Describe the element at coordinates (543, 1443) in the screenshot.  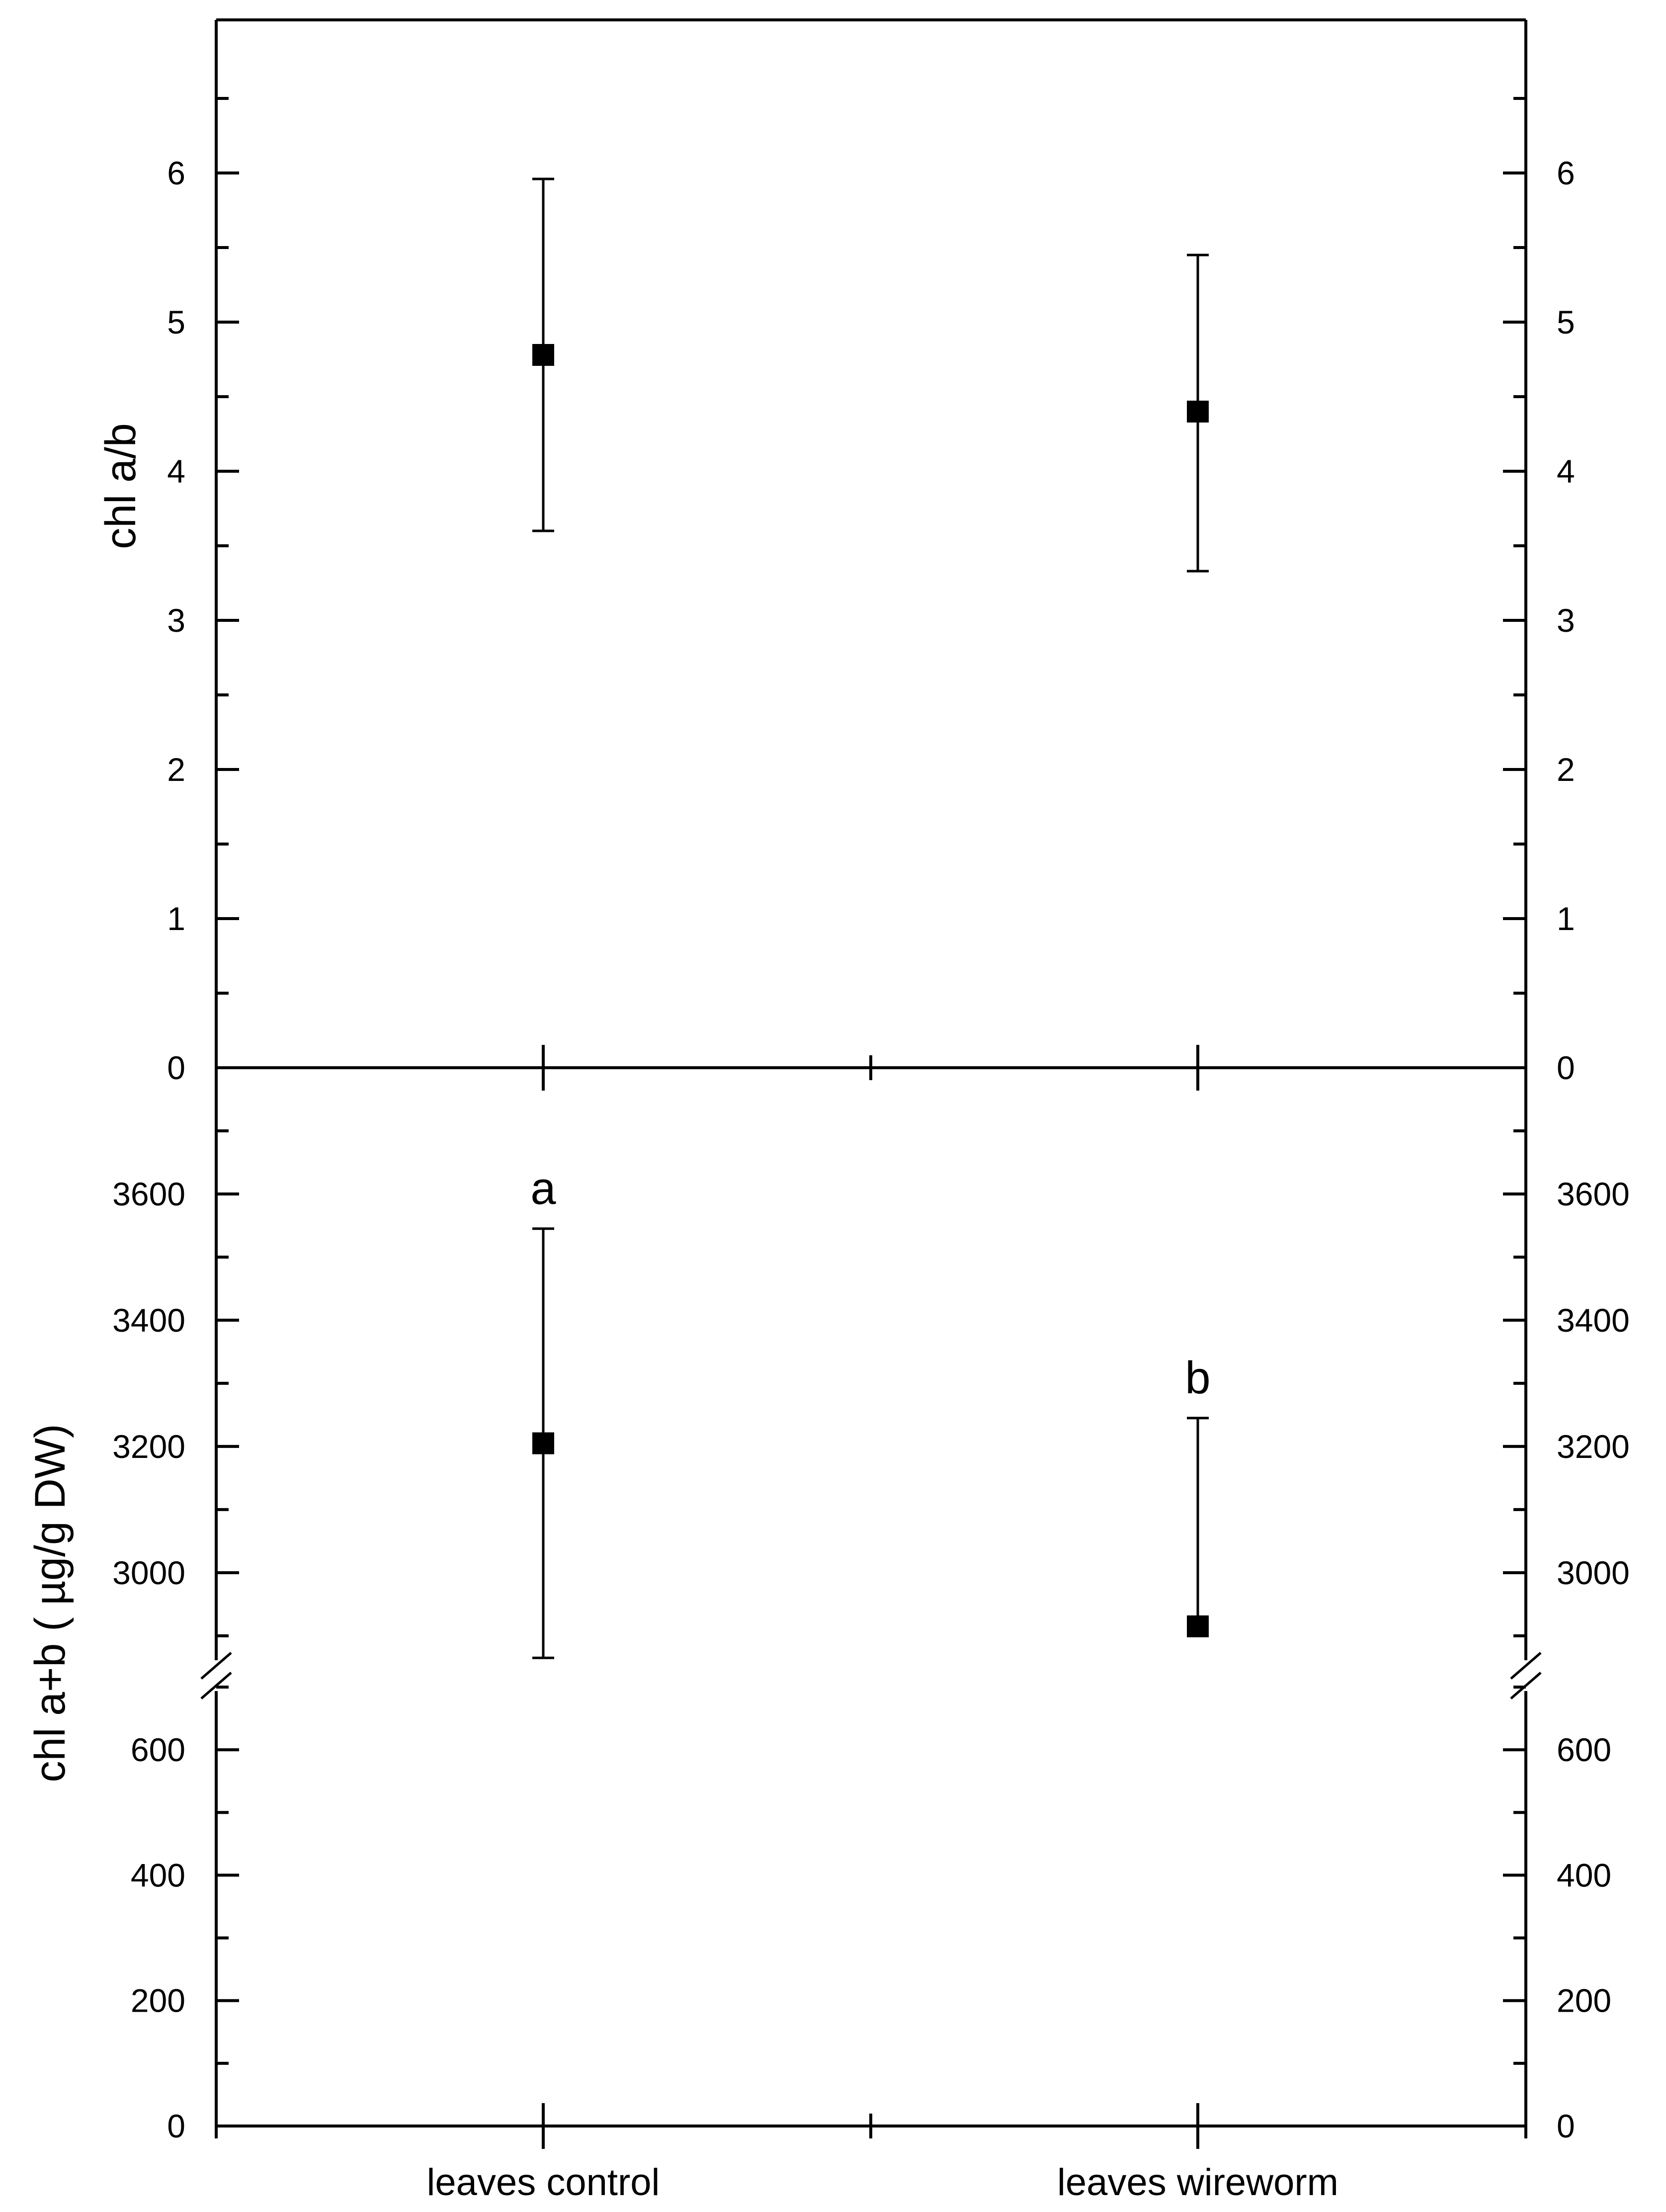
I see `bottom-point-0-marker` at that location.